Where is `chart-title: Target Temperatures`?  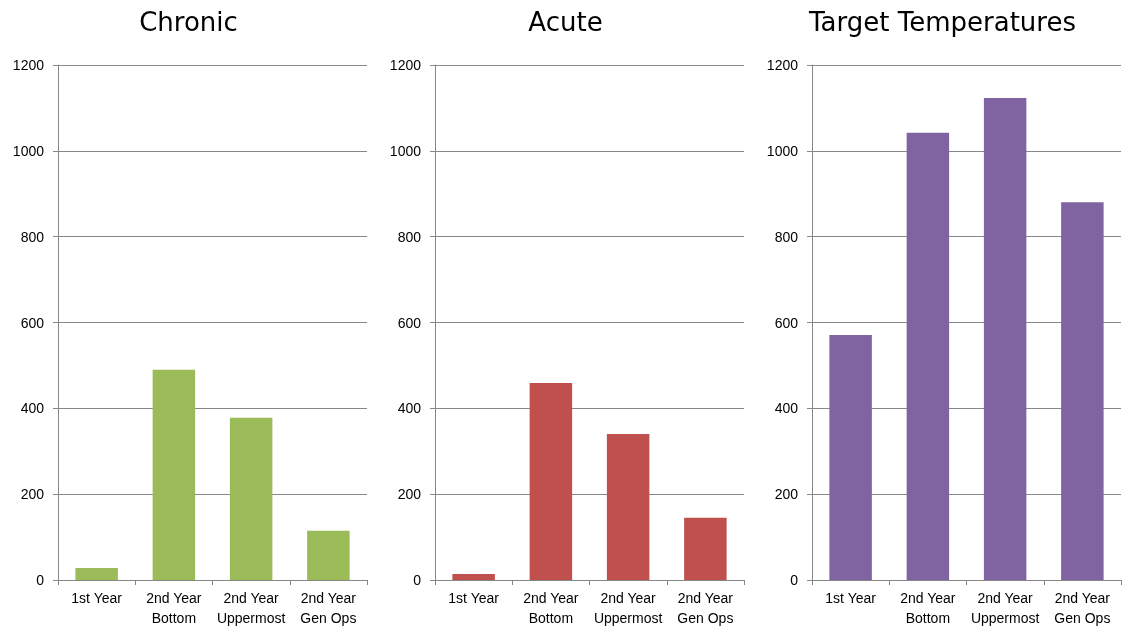
chart-title: Target Temperatures is located at coordinates (942, 22).